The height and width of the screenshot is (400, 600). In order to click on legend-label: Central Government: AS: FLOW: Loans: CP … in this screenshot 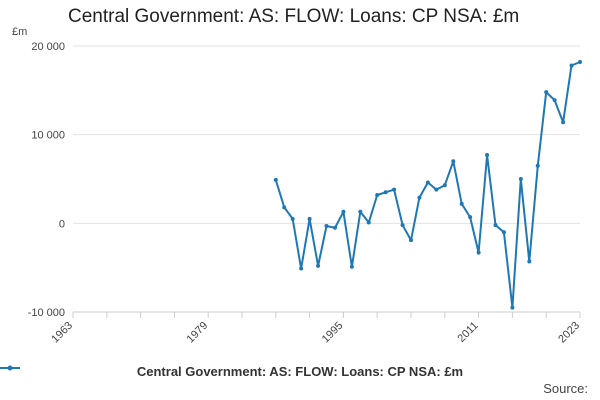, I will do `click(300, 371)`.